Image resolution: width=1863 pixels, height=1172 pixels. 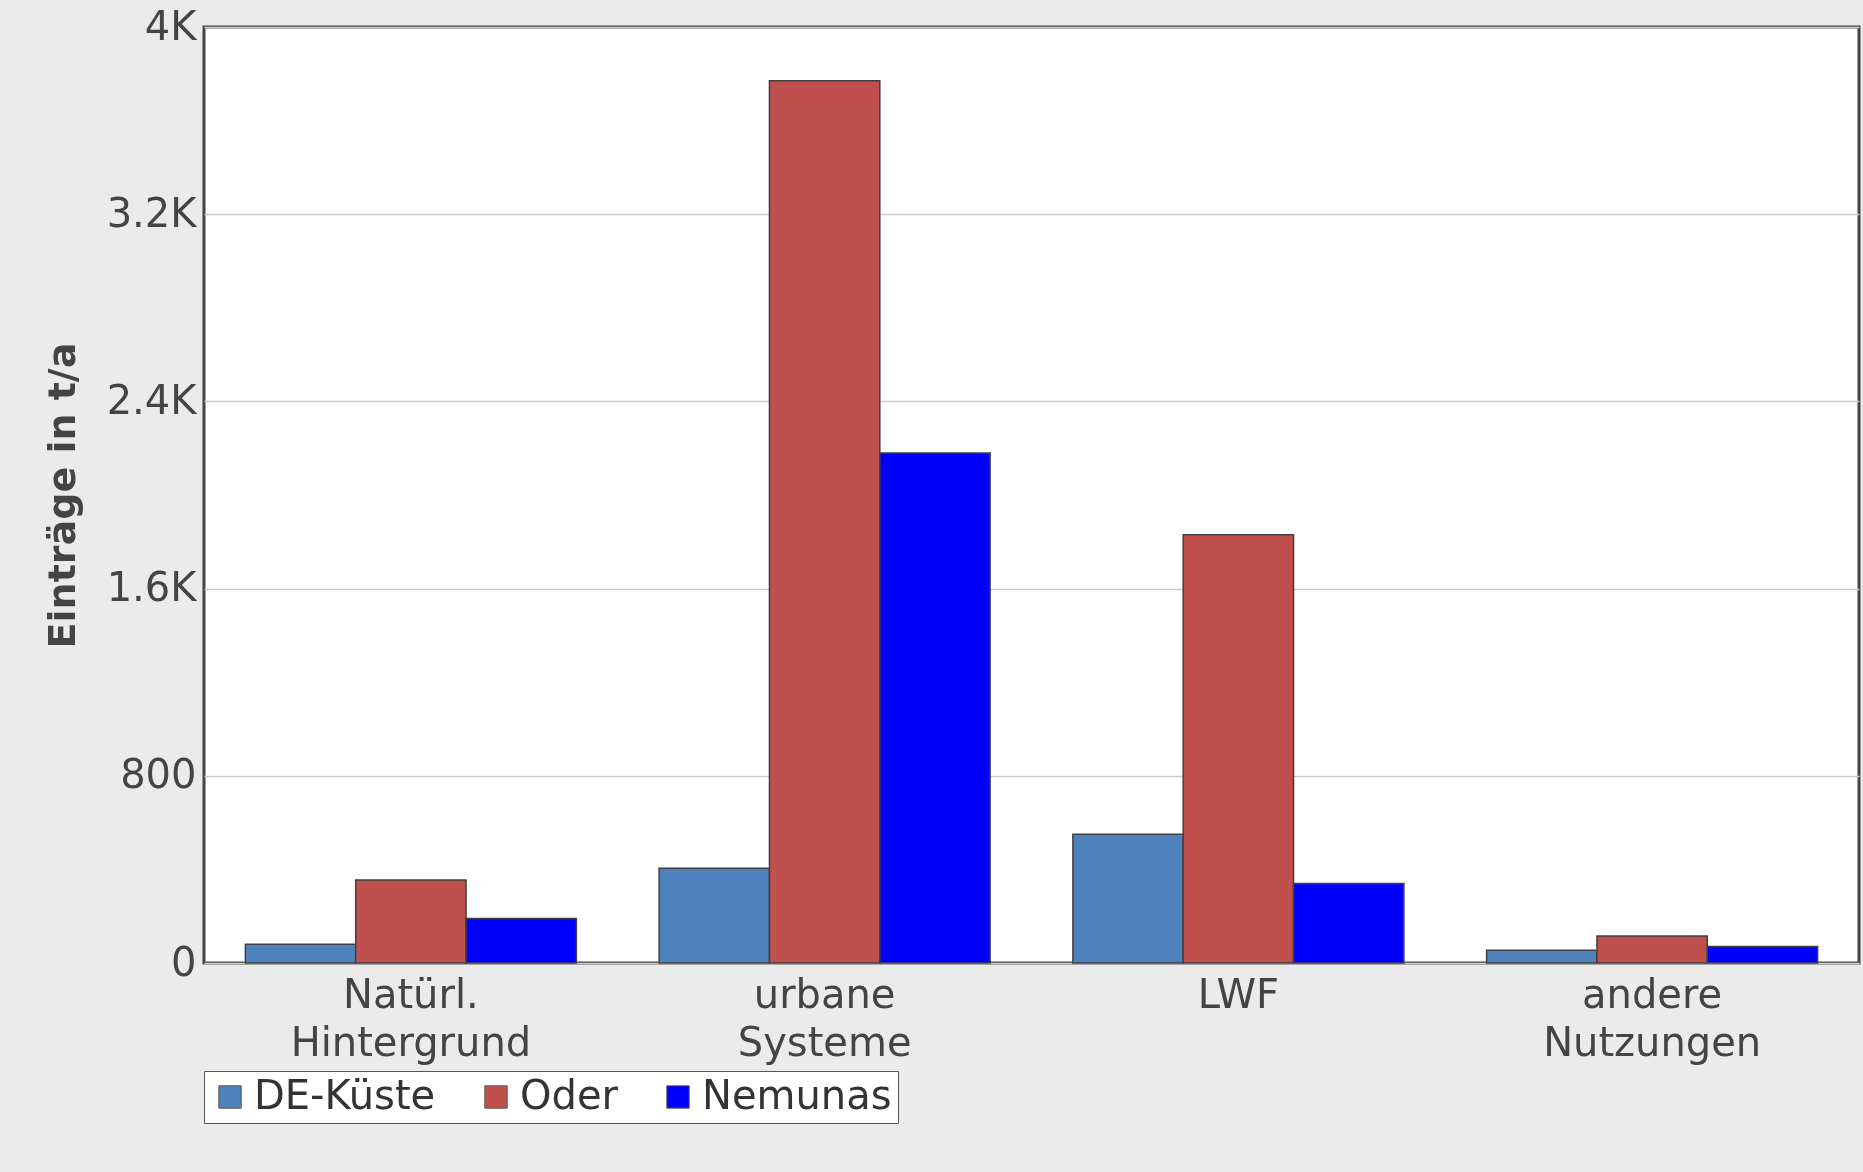 What do you see at coordinates (152, 587) in the screenshot?
I see `y-tick-label: 1.6K` at bounding box center [152, 587].